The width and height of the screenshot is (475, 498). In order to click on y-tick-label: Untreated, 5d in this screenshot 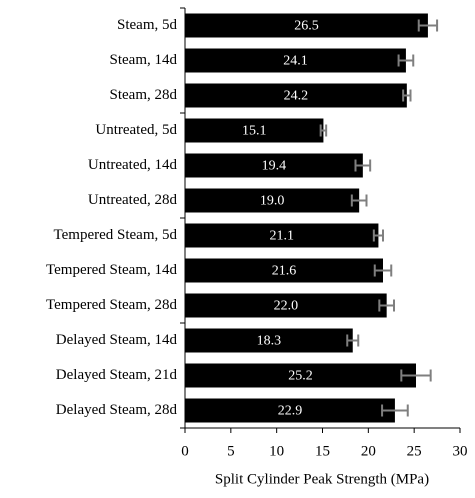, I will do `click(136, 130)`.